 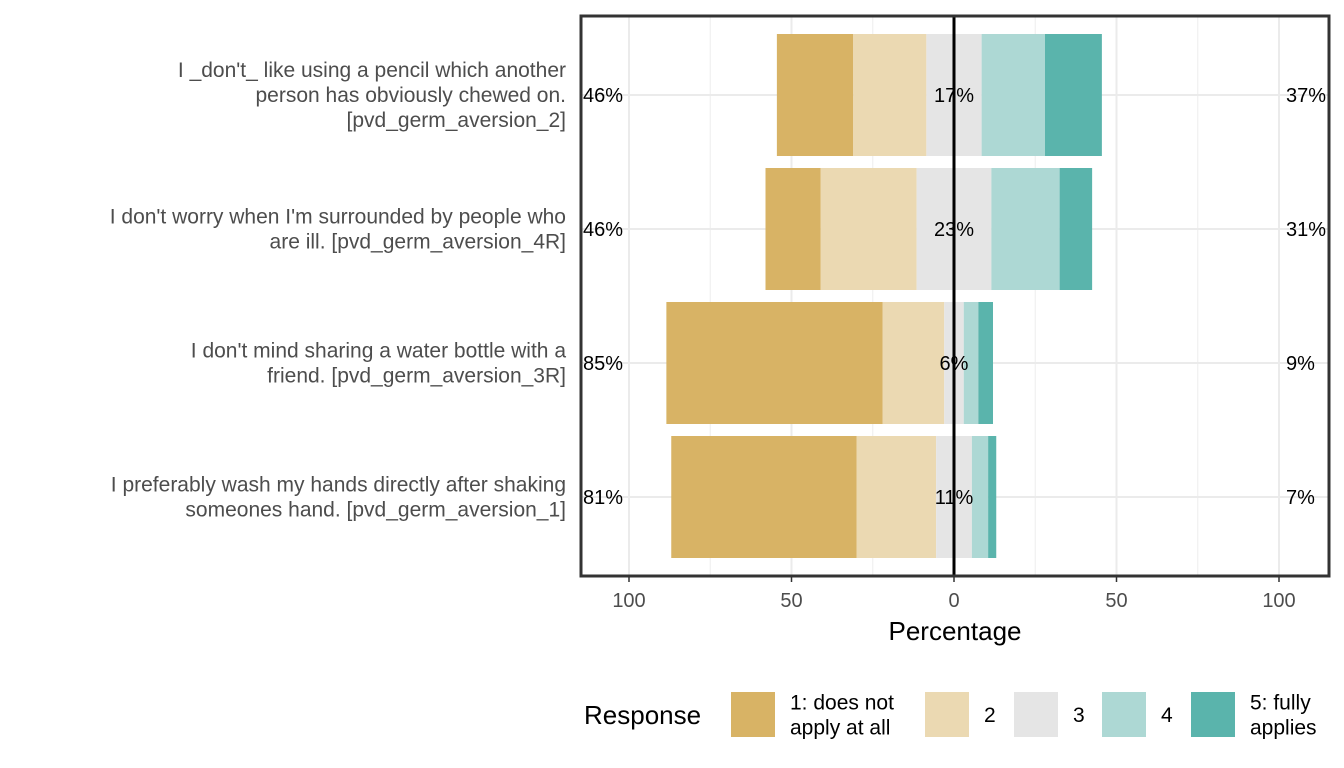 What do you see at coordinates (1300, 498) in the screenshot?
I see `right-percent-label: 7%` at bounding box center [1300, 498].